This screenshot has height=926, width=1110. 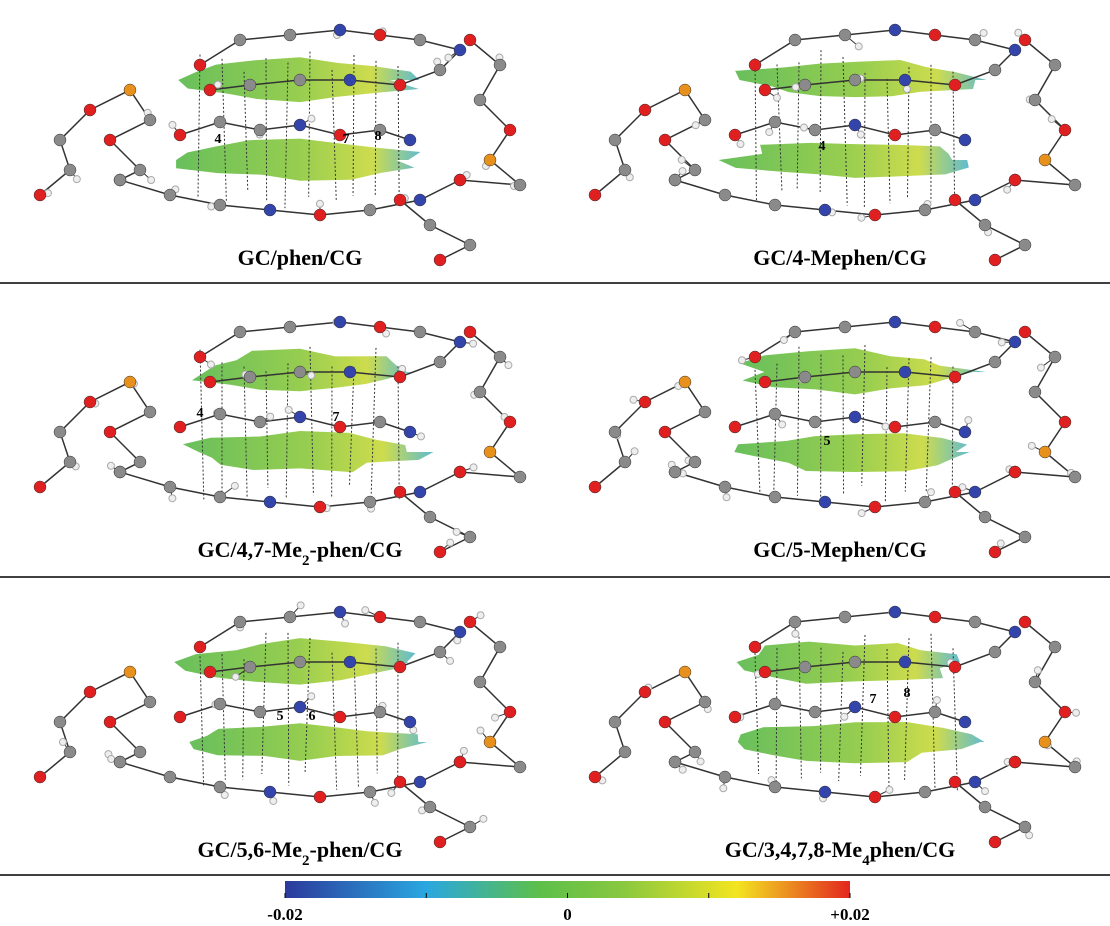 What do you see at coordinates (840, 549) in the screenshot?
I see `caption-part: GC/5-Mephen/CG` at bounding box center [840, 549].